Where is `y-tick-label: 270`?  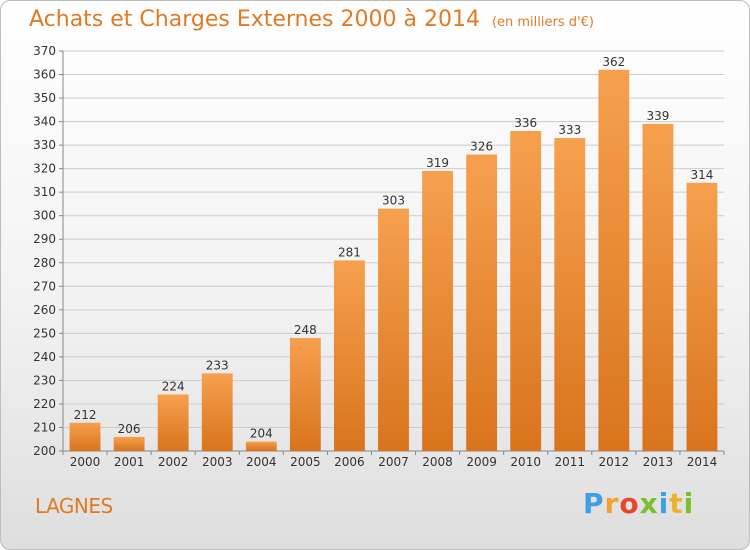
y-tick-label: 270 is located at coordinates (44, 286).